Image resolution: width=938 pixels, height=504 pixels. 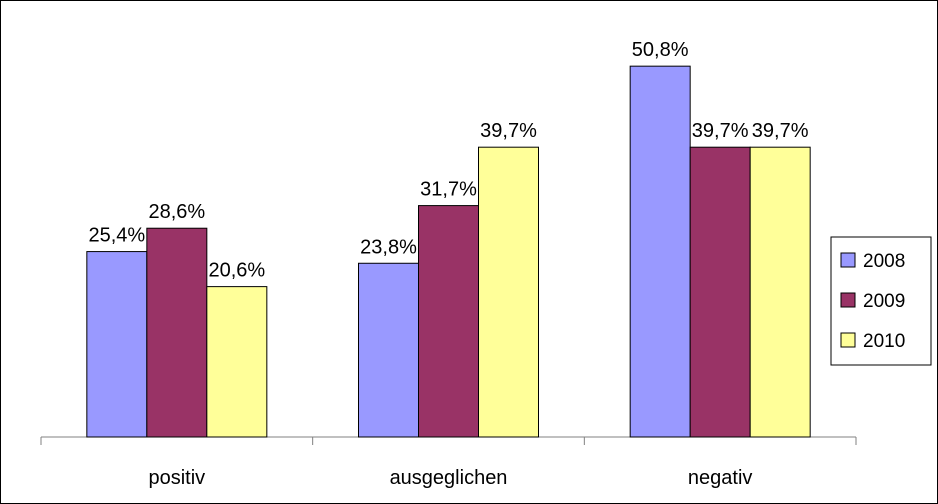 I want to click on data-label: 31,7%, so click(x=448, y=190).